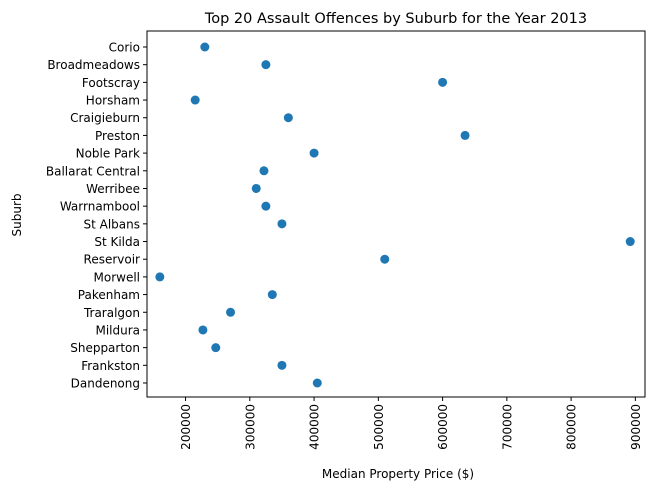  Describe the element at coordinates (379, 427) in the screenshot. I see `x-tick-label: 500000` at that location.